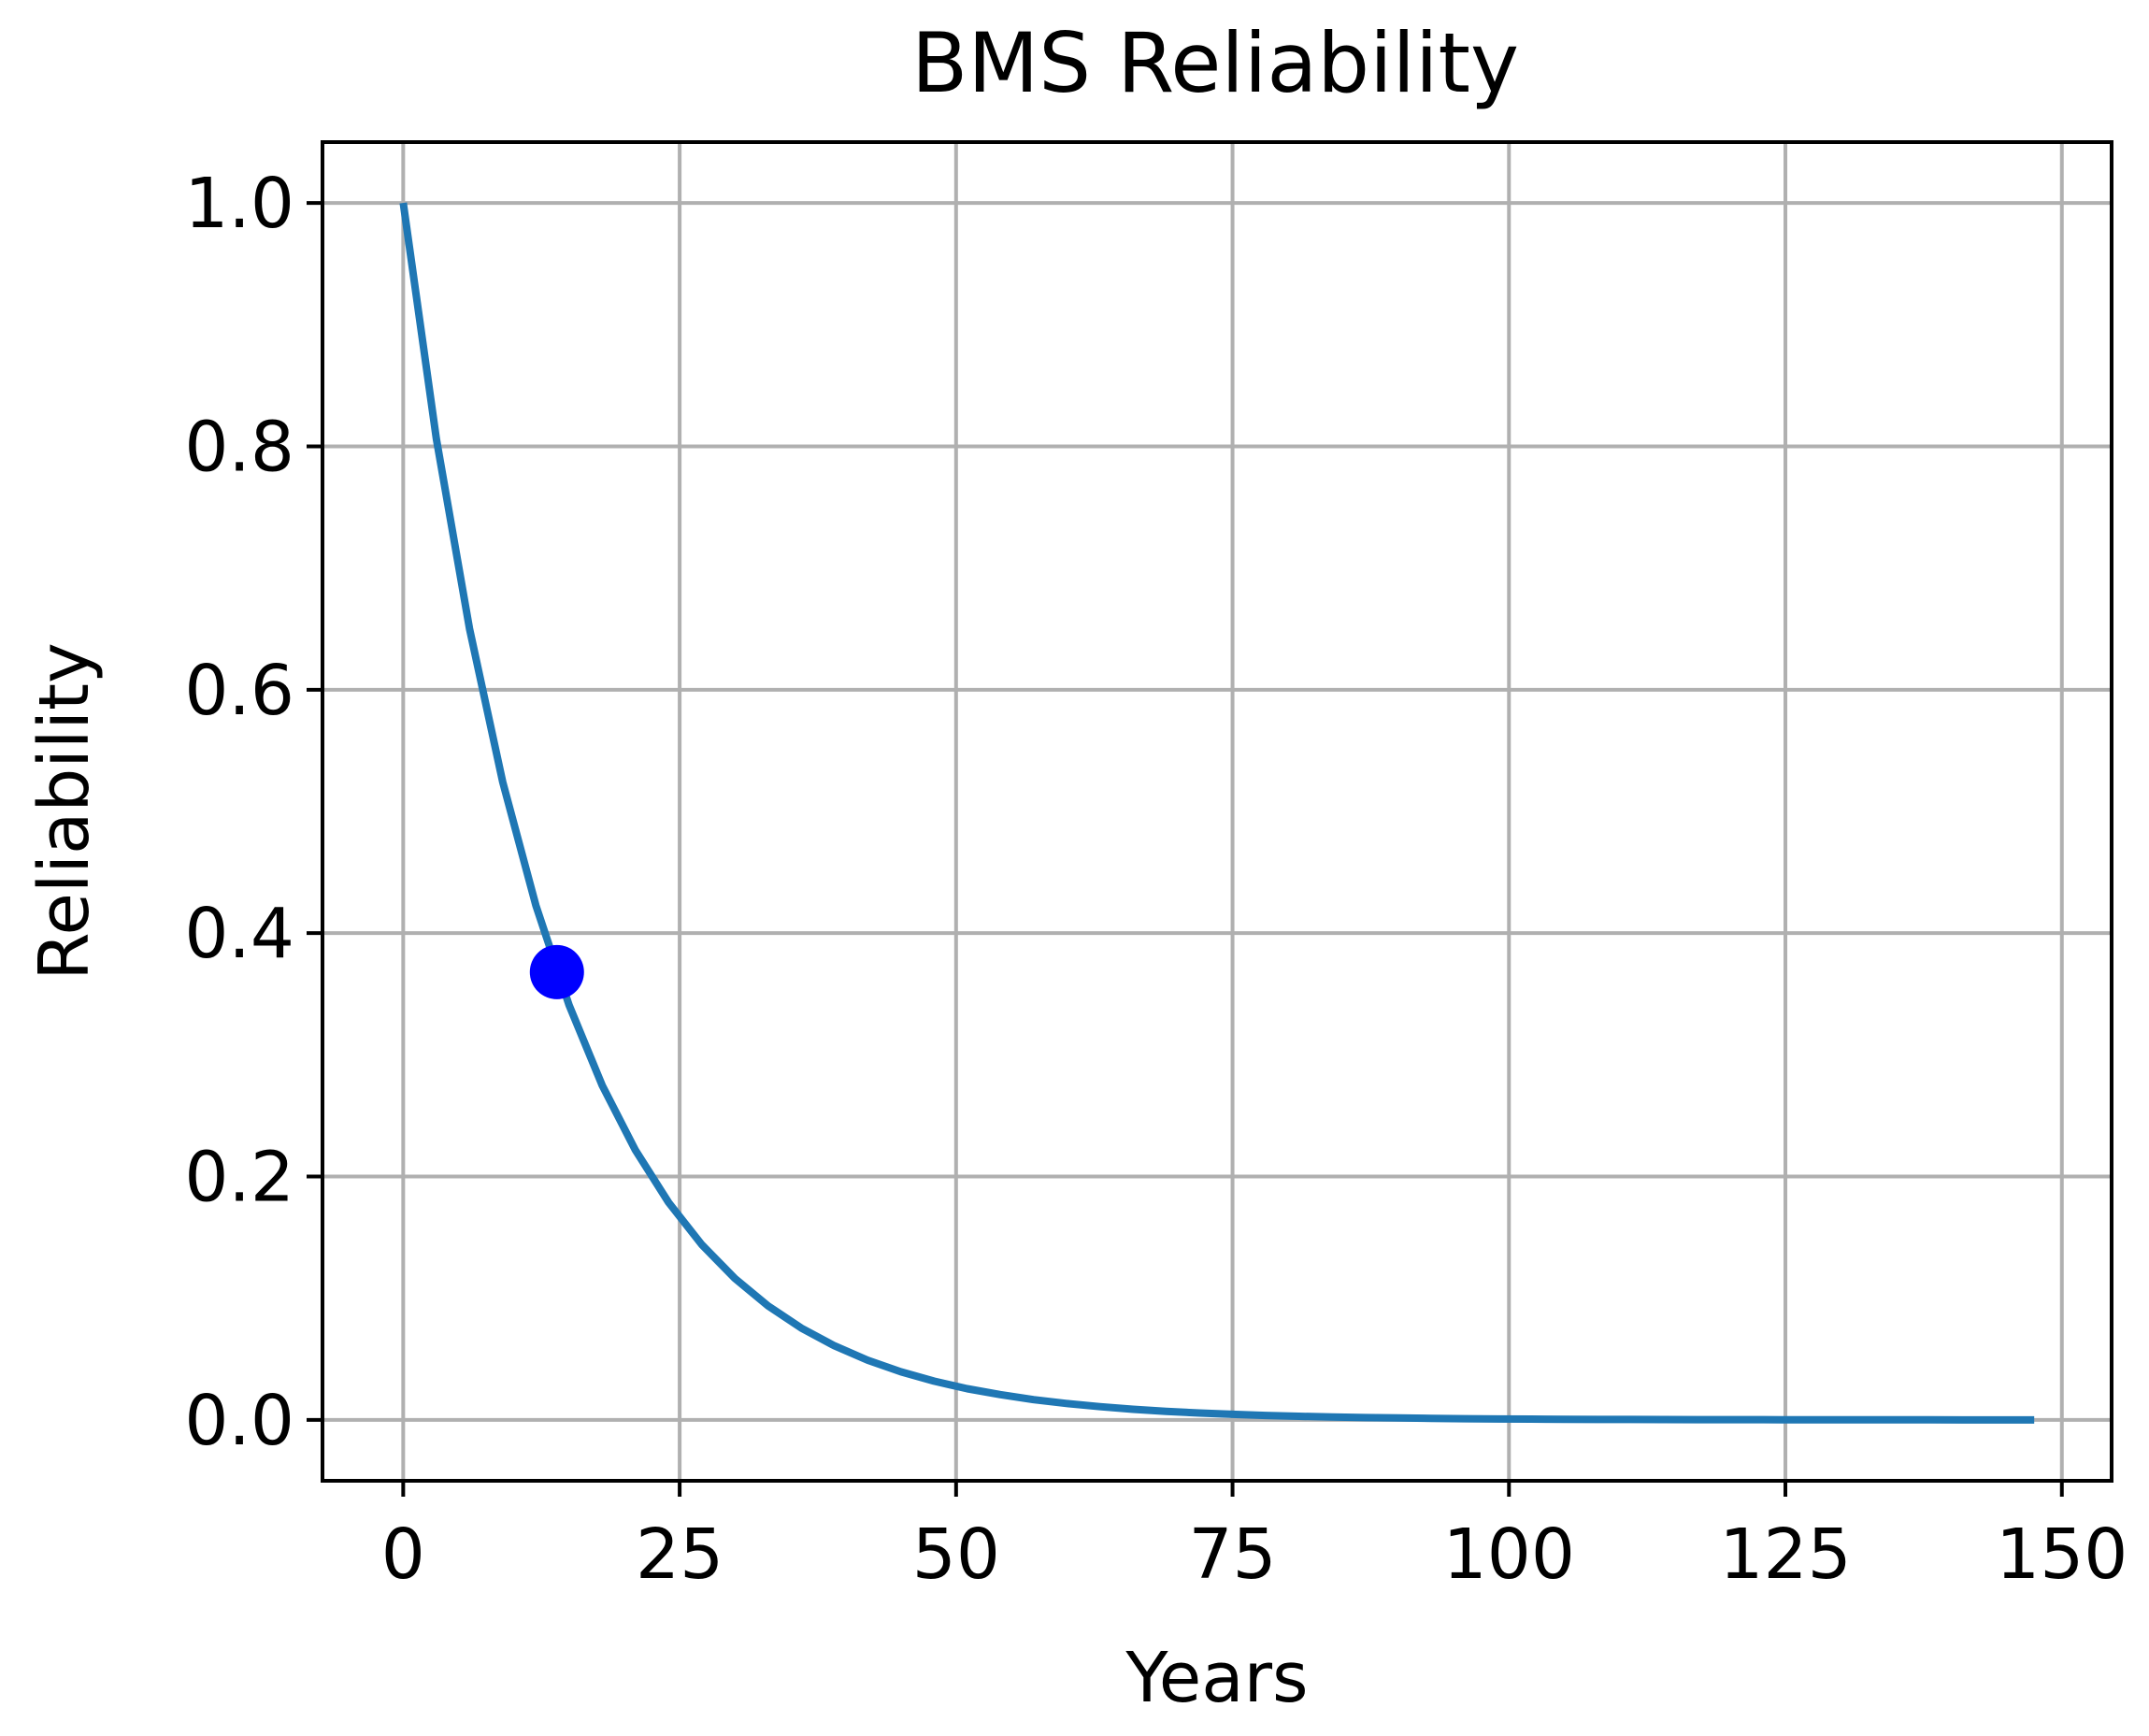 This screenshot has height=1736, width=2149. Describe the element at coordinates (239, 447) in the screenshot. I see `y-tick-label: 0.8` at that location.